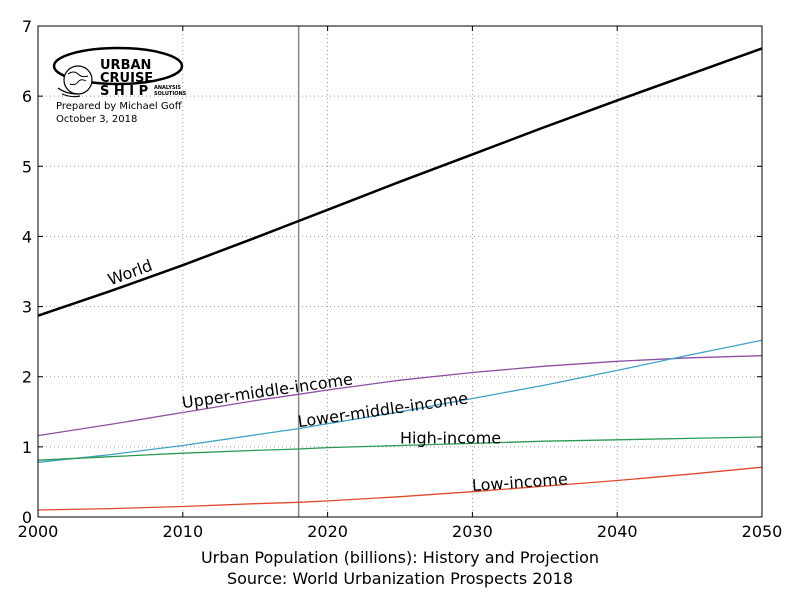 Image resolution: width=800 pixels, height=600 pixels. I want to click on x-tick-label: 2040, so click(617, 531).